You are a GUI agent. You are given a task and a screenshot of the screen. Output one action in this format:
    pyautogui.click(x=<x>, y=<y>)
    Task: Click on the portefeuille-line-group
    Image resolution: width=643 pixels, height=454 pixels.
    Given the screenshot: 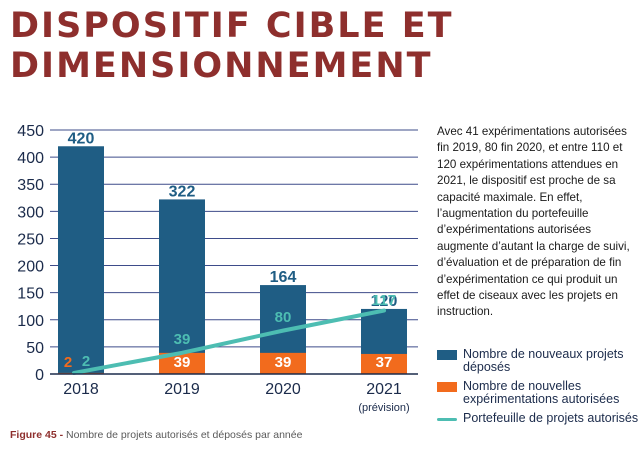 What is the action you would take?
    pyautogui.click(x=229, y=341)
    